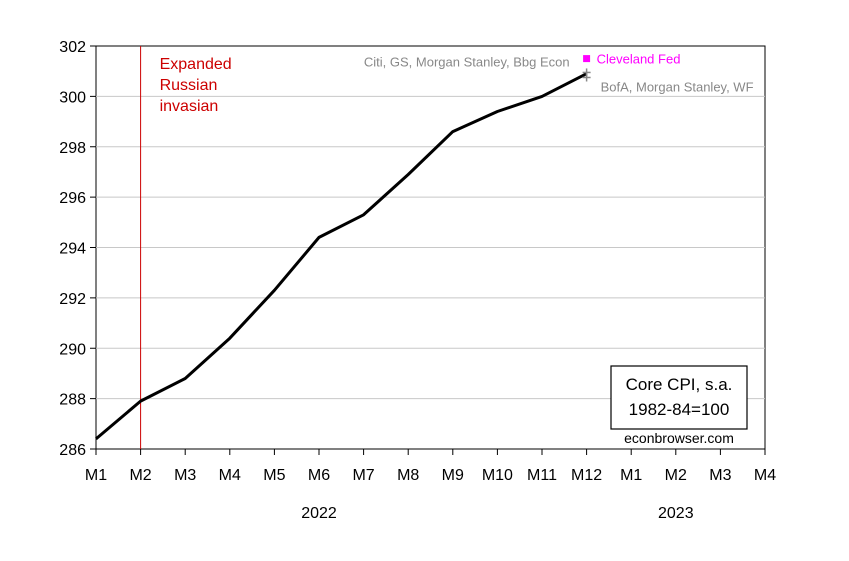 This screenshot has height=561, width=849. Describe the element at coordinates (189, 106) in the screenshot. I see `invasion-label-line-3: invasian` at that location.